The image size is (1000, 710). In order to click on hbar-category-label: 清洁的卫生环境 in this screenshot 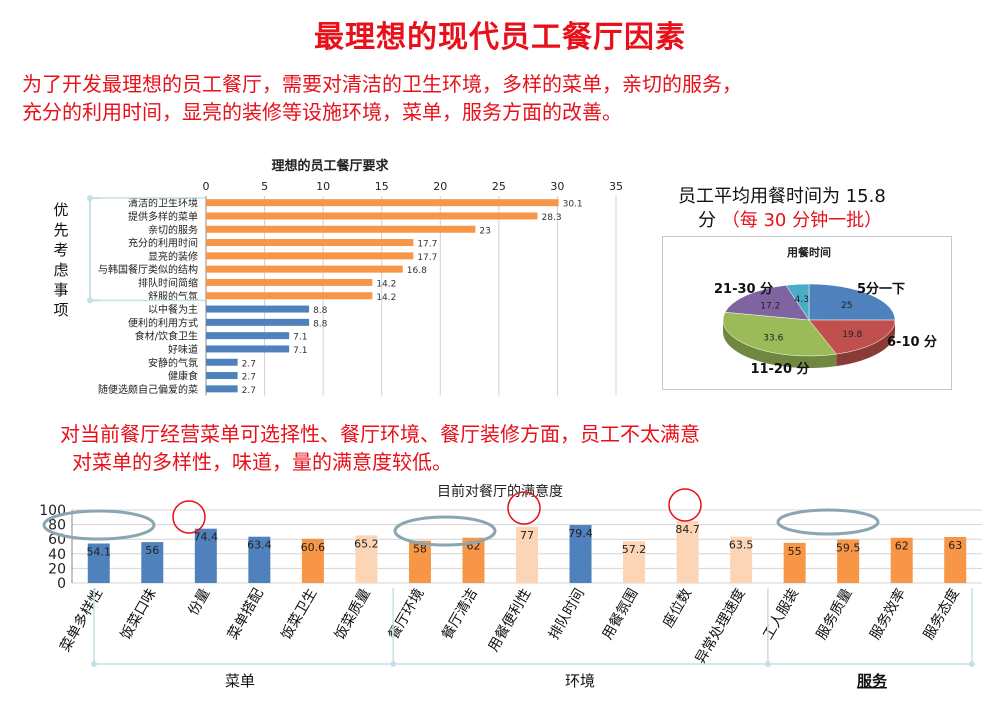, I will do `click(163, 203)`.